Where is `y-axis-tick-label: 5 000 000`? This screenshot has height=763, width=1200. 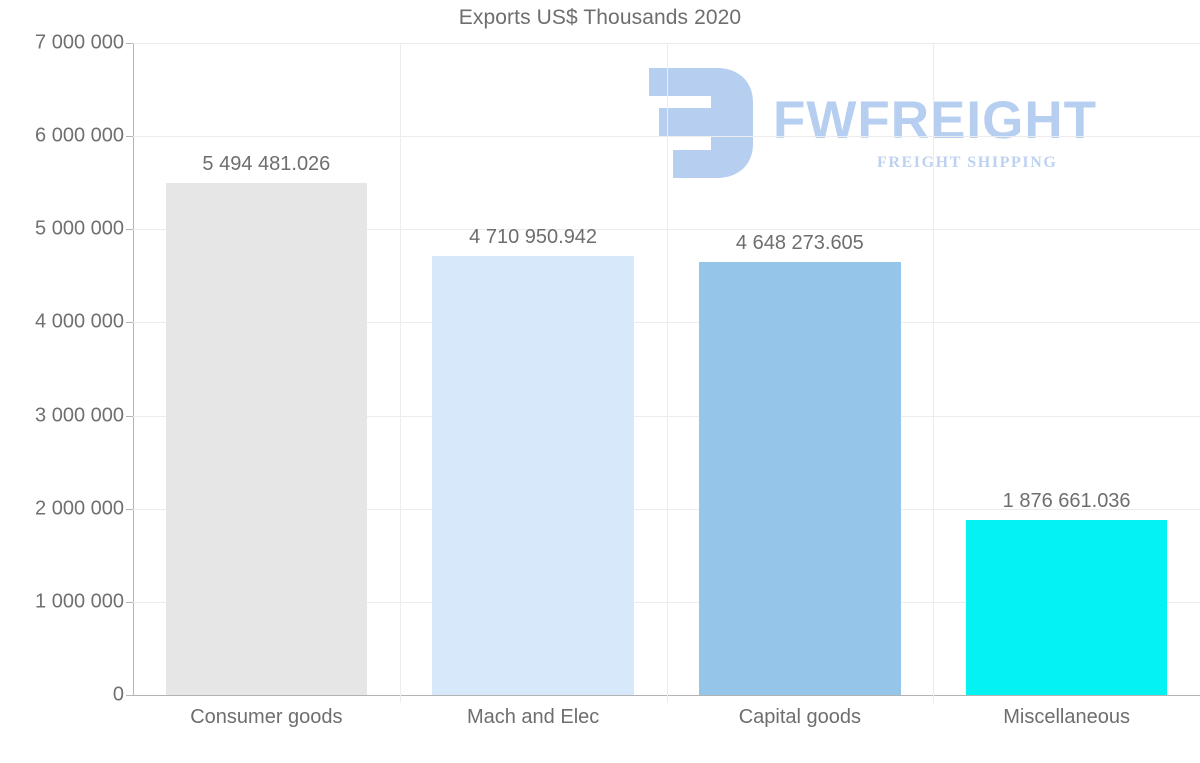
y-axis-tick-label: 5 000 000 is located at coordinates (79, 228).